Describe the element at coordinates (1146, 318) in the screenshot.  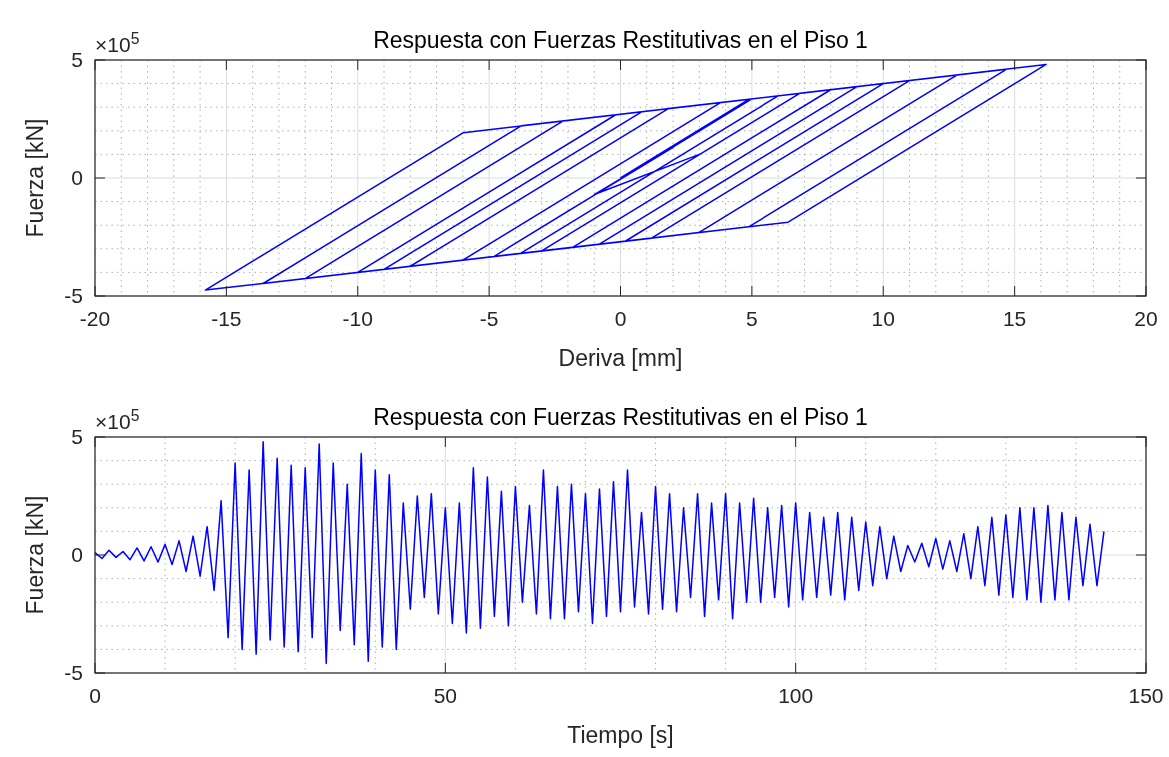
I see `x-tick-label: 20` at that location.